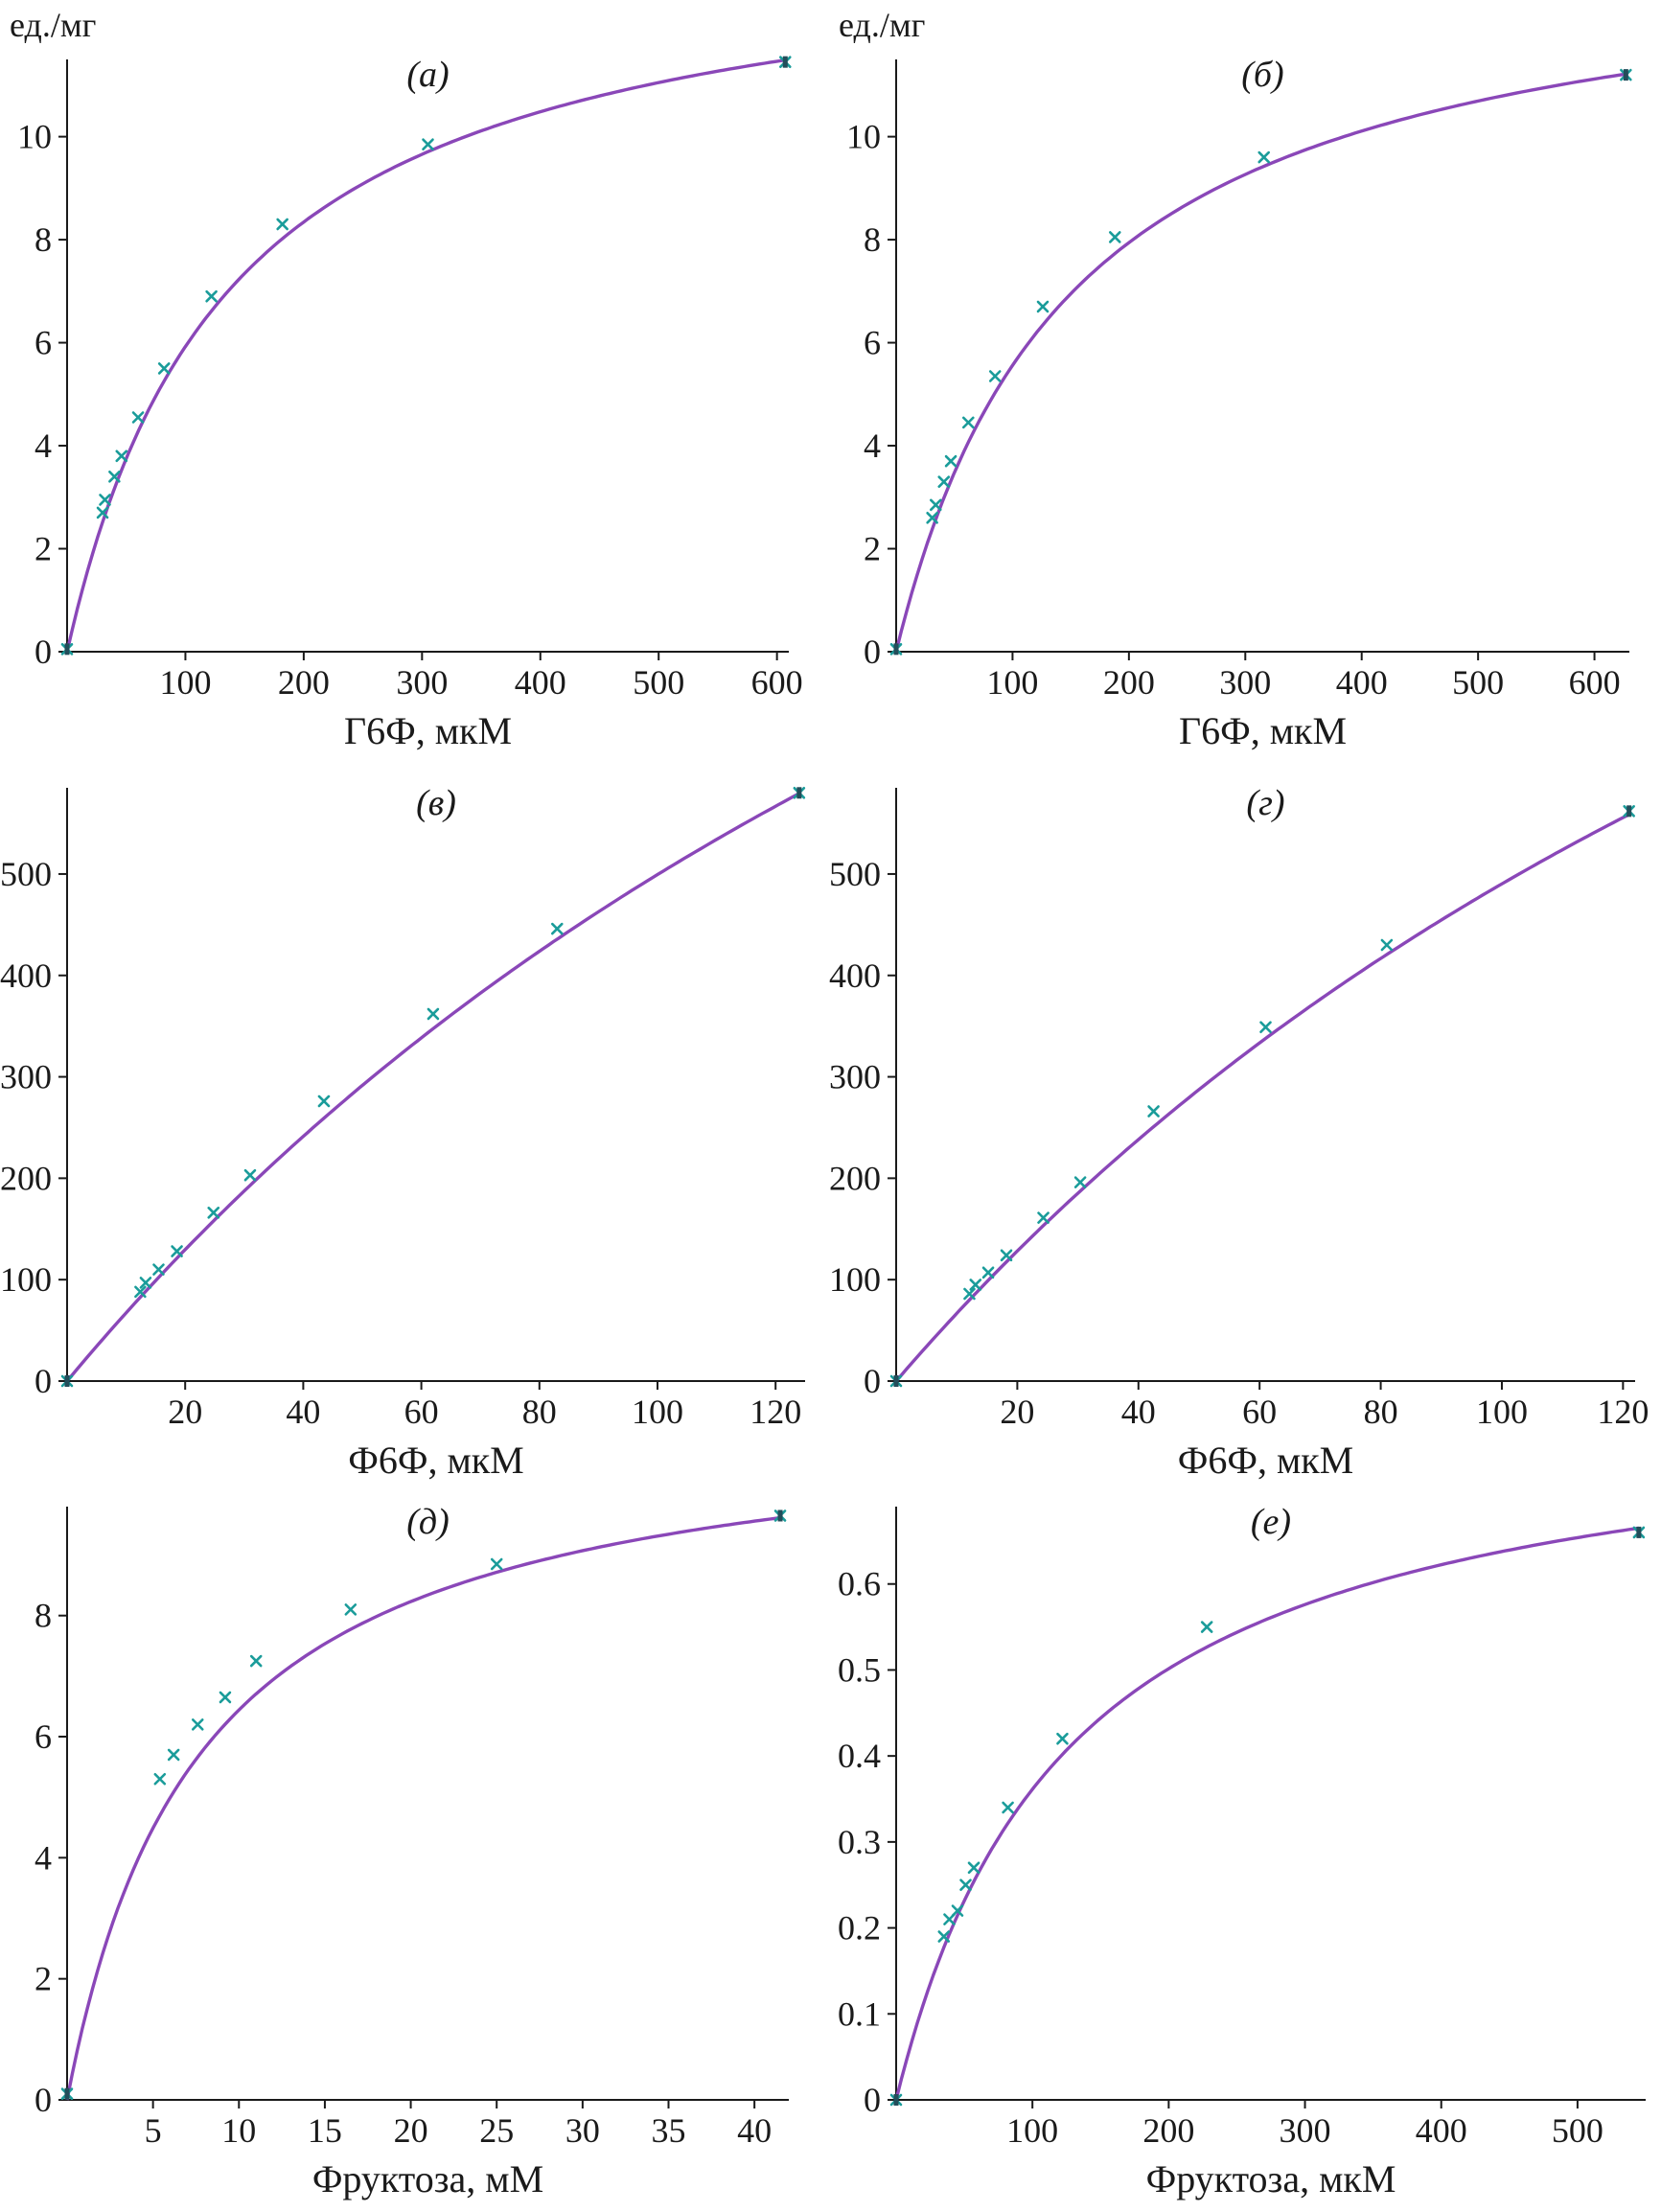 The width and height of the screenshot is (1661, 2212). I want to click on y-unit-label: ед./мг, so click(882, 25).